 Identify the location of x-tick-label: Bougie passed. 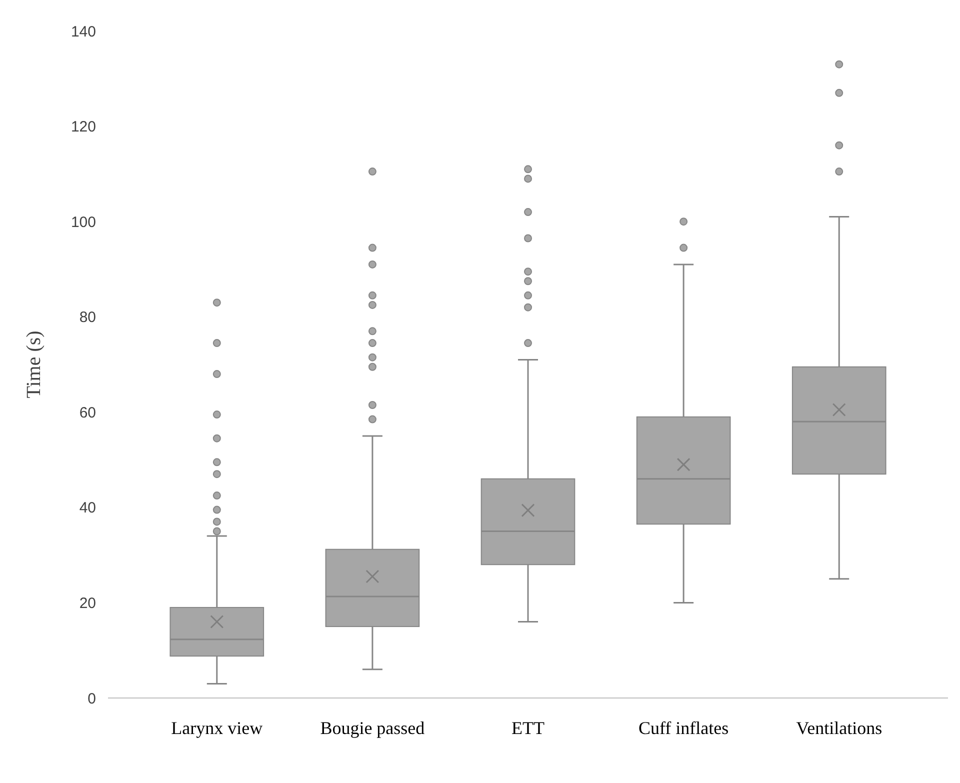
(372, 728).